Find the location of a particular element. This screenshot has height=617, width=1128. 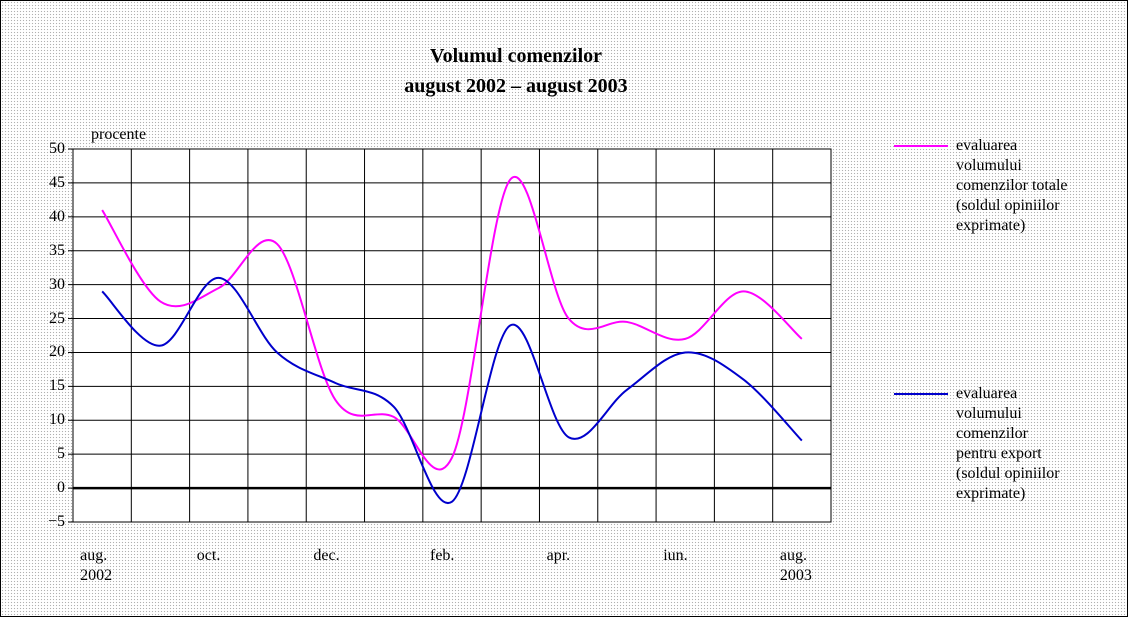

x-tick-label: oct. is located at coordinates (208, 555).